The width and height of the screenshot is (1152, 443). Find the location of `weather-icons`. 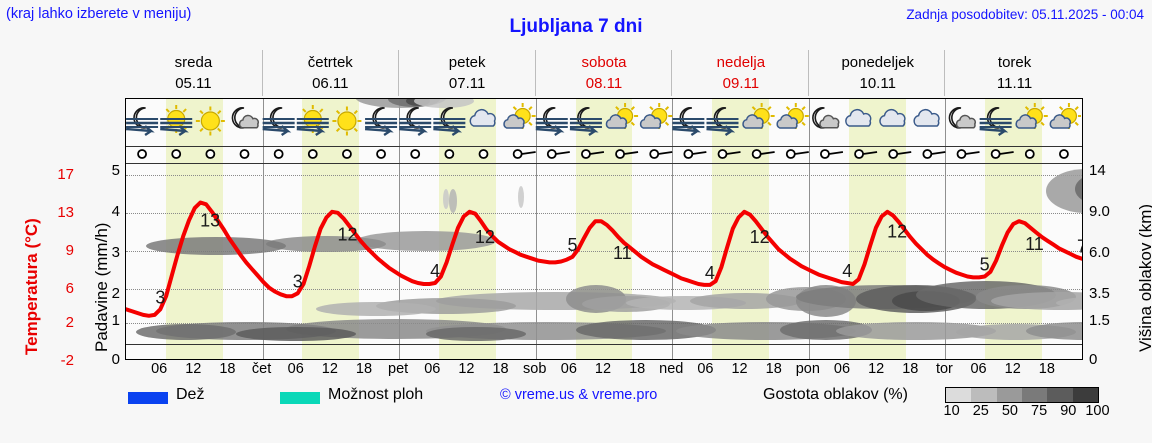

weather-icons is located at coordinates (603, 119).